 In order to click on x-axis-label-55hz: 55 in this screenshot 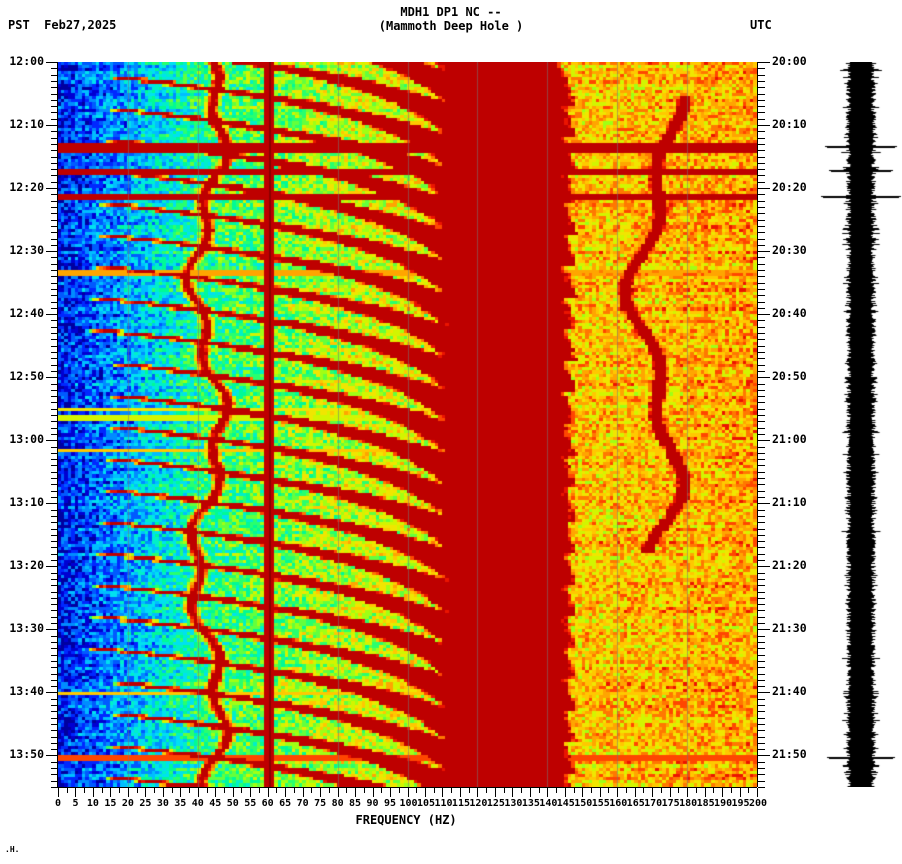, I will do `click(250, 803)`.